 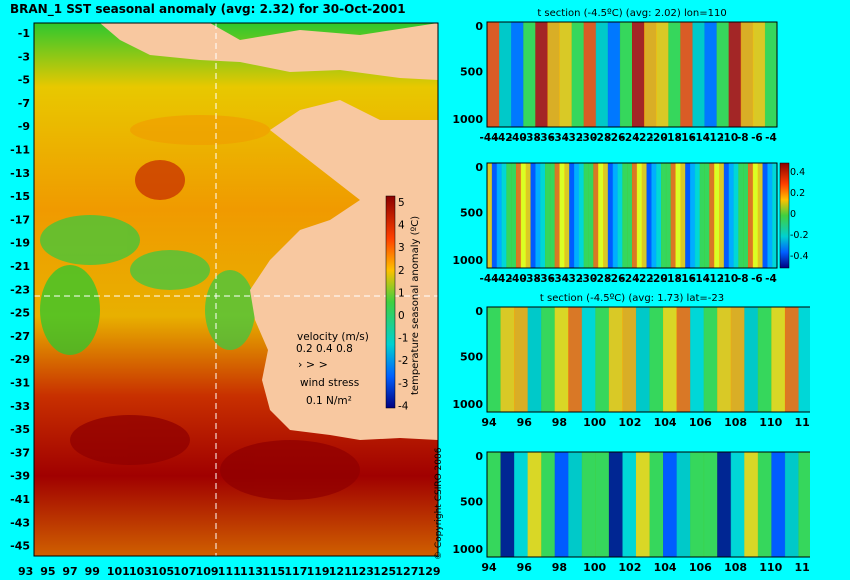 What do you see at coordinates (587, 279) in the screenshot?
I see `panel-x-tick: -30` at bounding box center [587, 279].